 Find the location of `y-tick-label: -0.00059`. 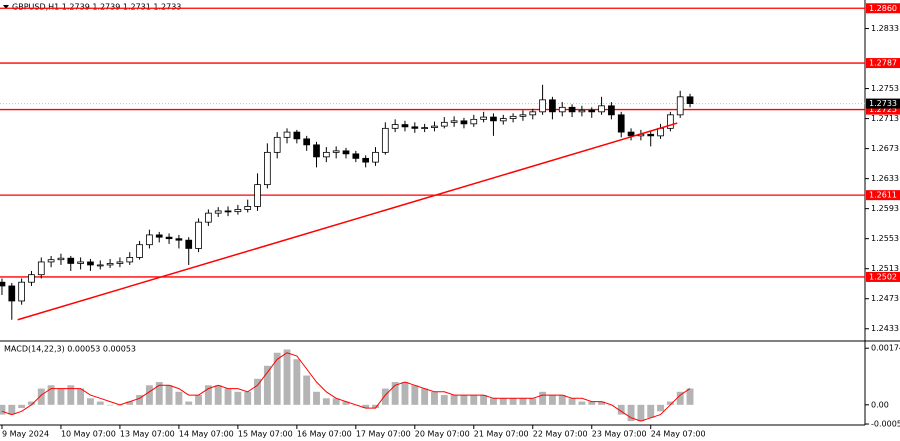

y-tick-label: -0.00059 is located at coordinates (885, 424).